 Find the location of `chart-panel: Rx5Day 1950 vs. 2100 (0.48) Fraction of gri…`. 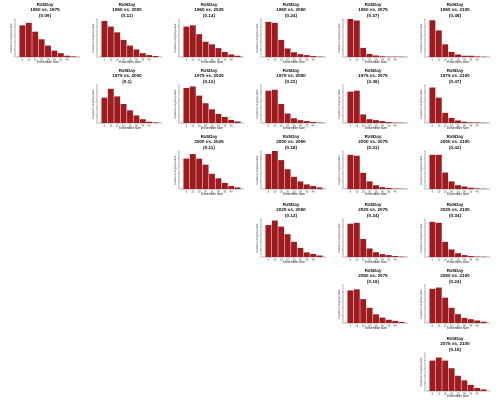

chart-panel: Rx5Day 1950 vs. 2100 (0.48) Fraction of gri… is located at coordinates (455, 34).